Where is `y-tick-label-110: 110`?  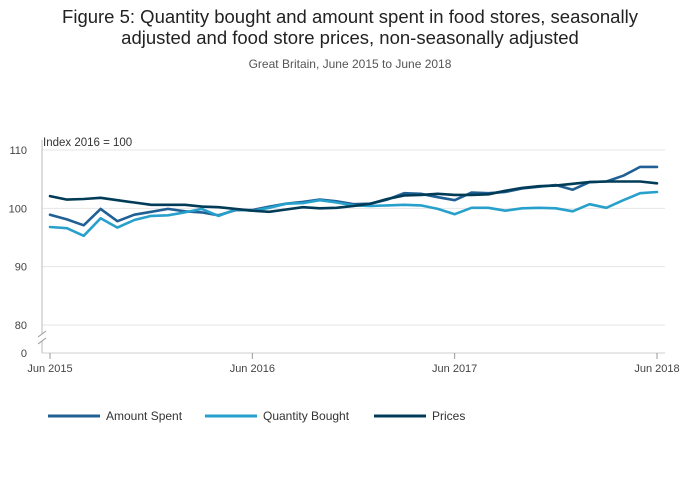
y-tick-label-110: 110 is located at coordinates (18, 151).